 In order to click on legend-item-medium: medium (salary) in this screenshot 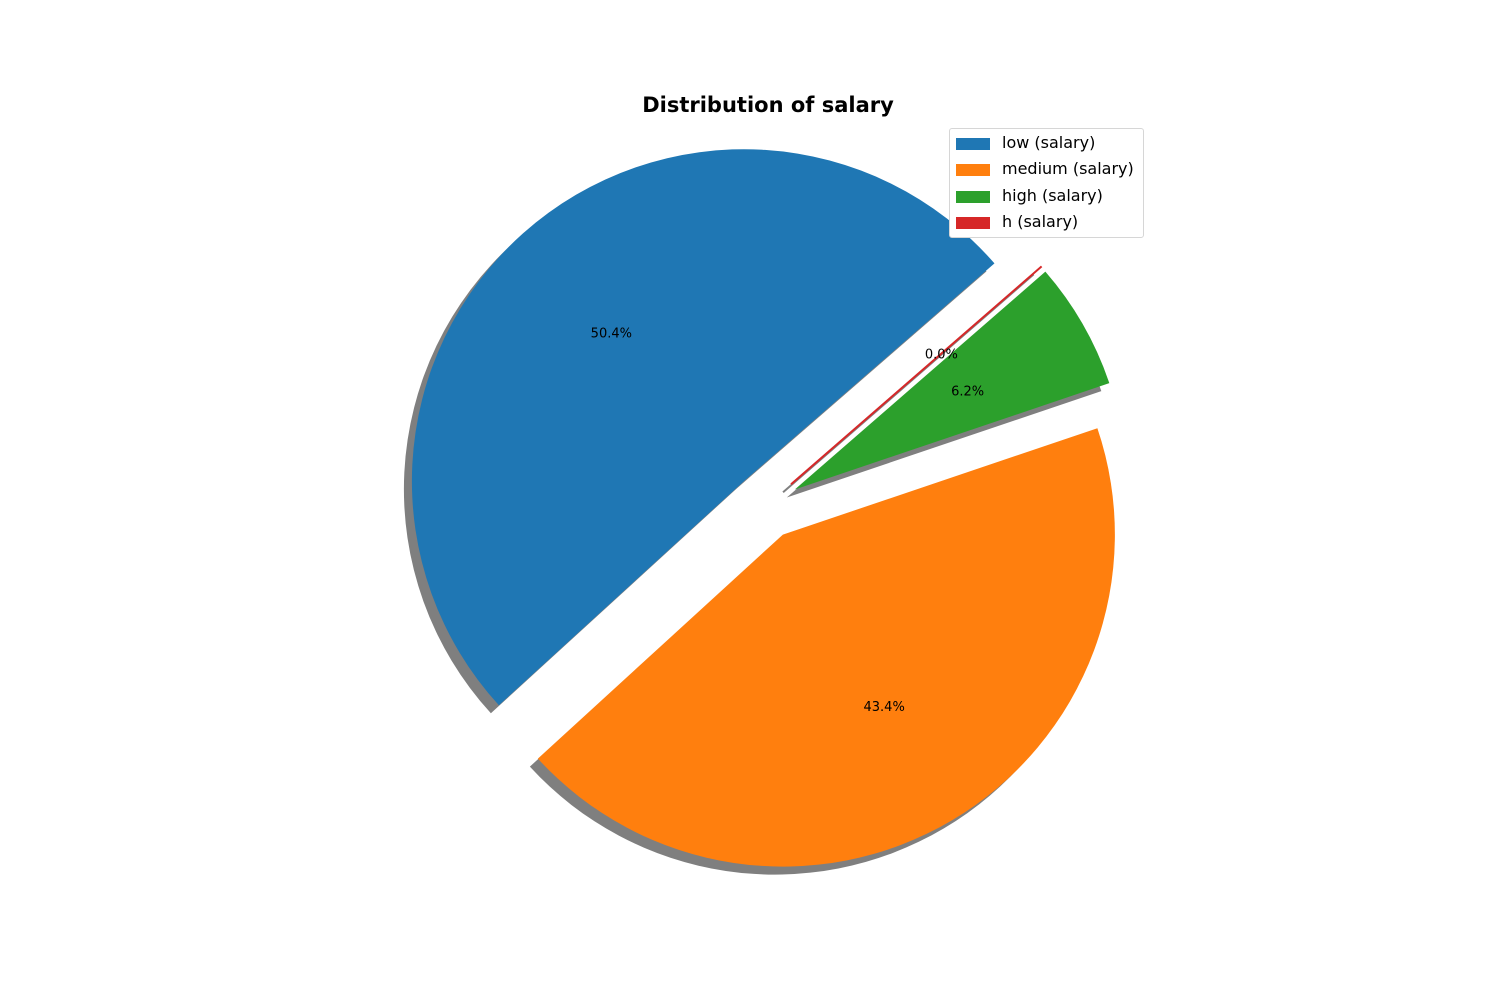, I will do `click(1046, 169)`.